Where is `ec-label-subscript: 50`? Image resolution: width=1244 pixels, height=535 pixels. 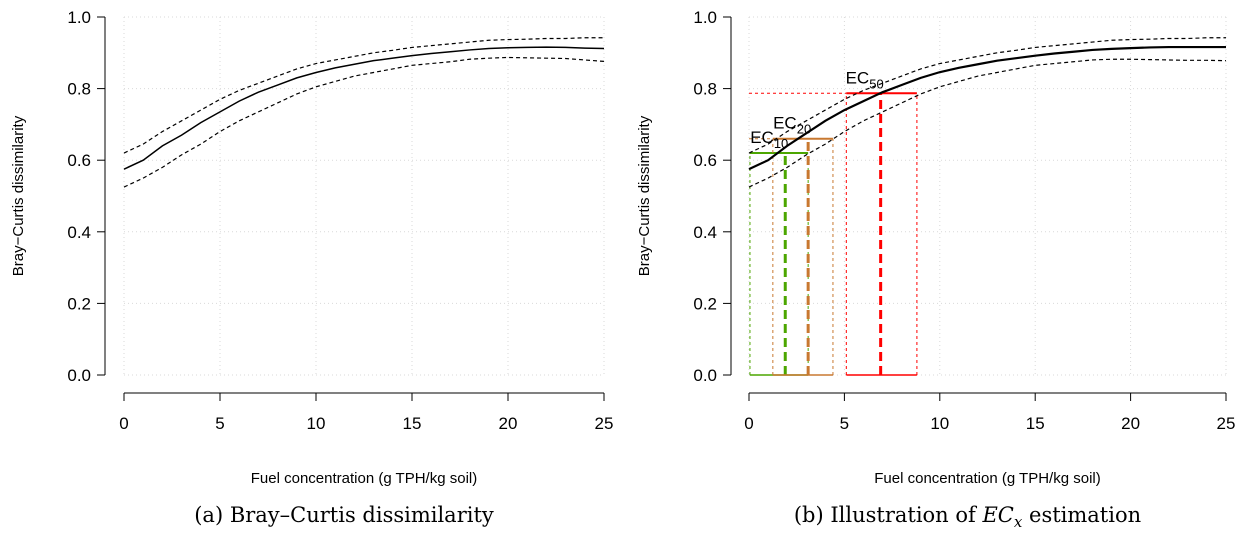
ec-label-subscript: 50 is located at coordinates (876, 83).